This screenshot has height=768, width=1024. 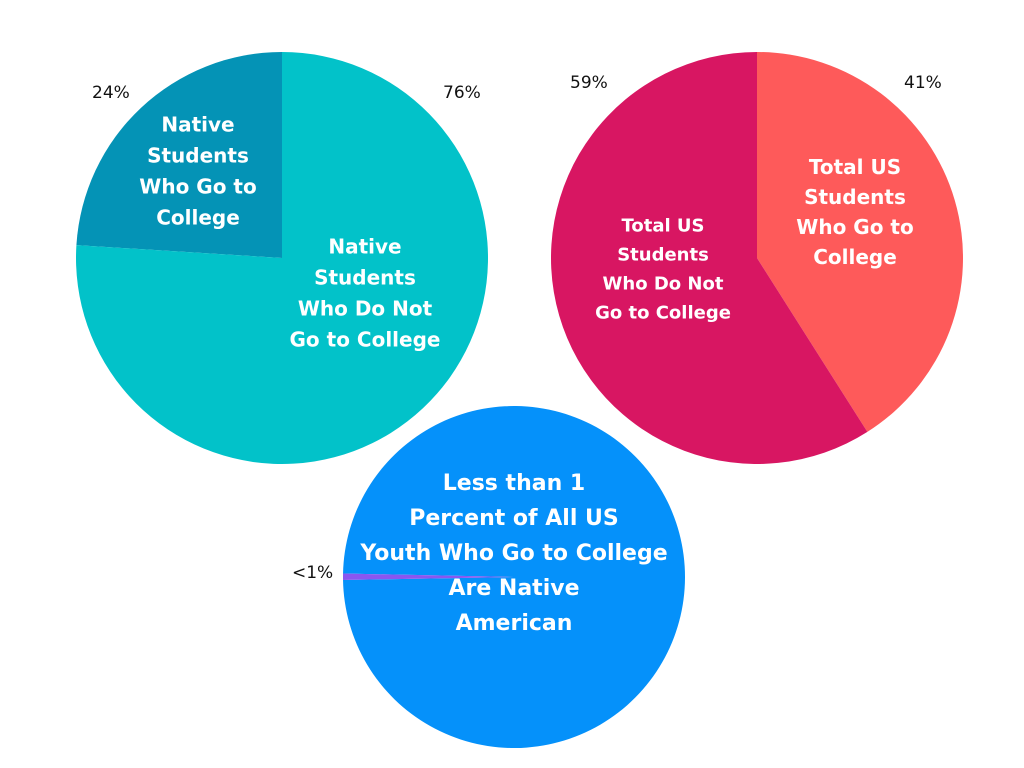 What do you see at coordinates (854, 212) in the screenshot?
I see `pie2-slice-label-go: Total US Students Who Go to College` at bounding box center [854, 212].